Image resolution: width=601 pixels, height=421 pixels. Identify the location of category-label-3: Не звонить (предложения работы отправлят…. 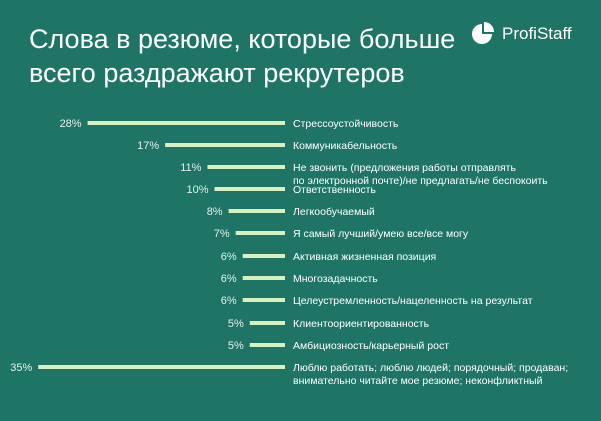
(420, 174).